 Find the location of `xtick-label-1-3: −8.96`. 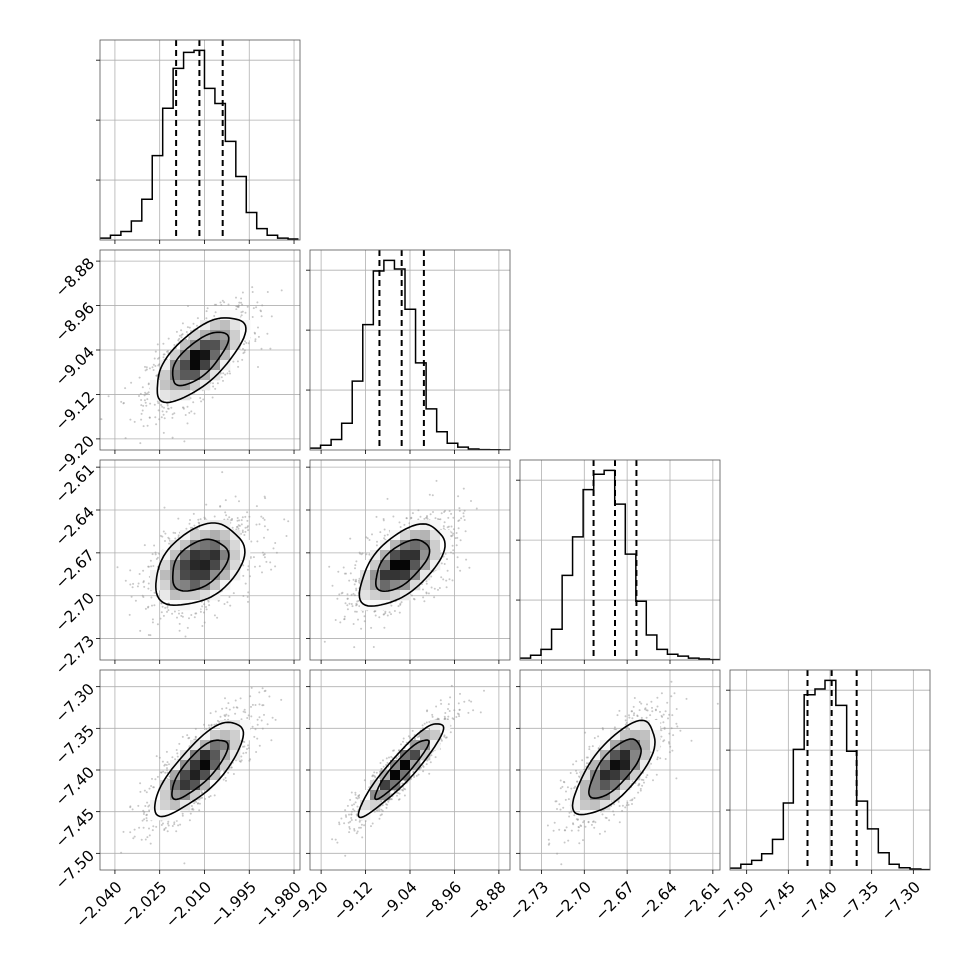

xtick-label-1-3: −8.96 is located at coordinates (442, 901).